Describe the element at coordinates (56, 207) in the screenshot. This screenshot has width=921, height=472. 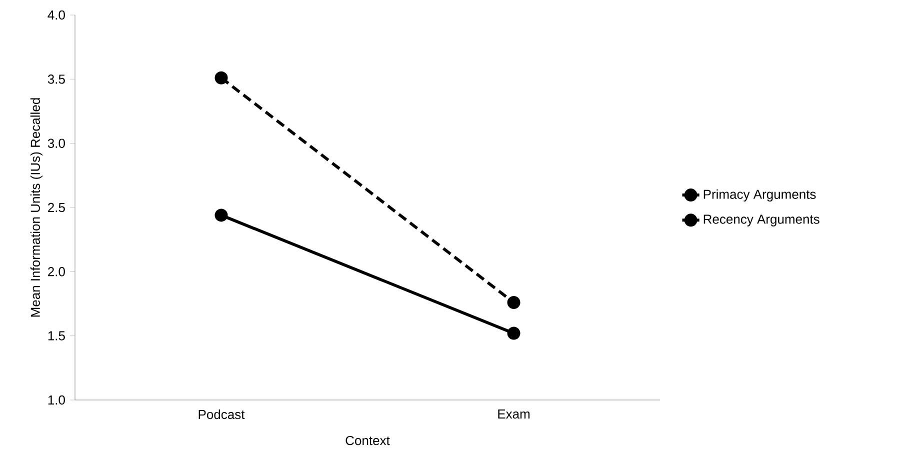
I see `y-tick-label: 2.5` at that location.